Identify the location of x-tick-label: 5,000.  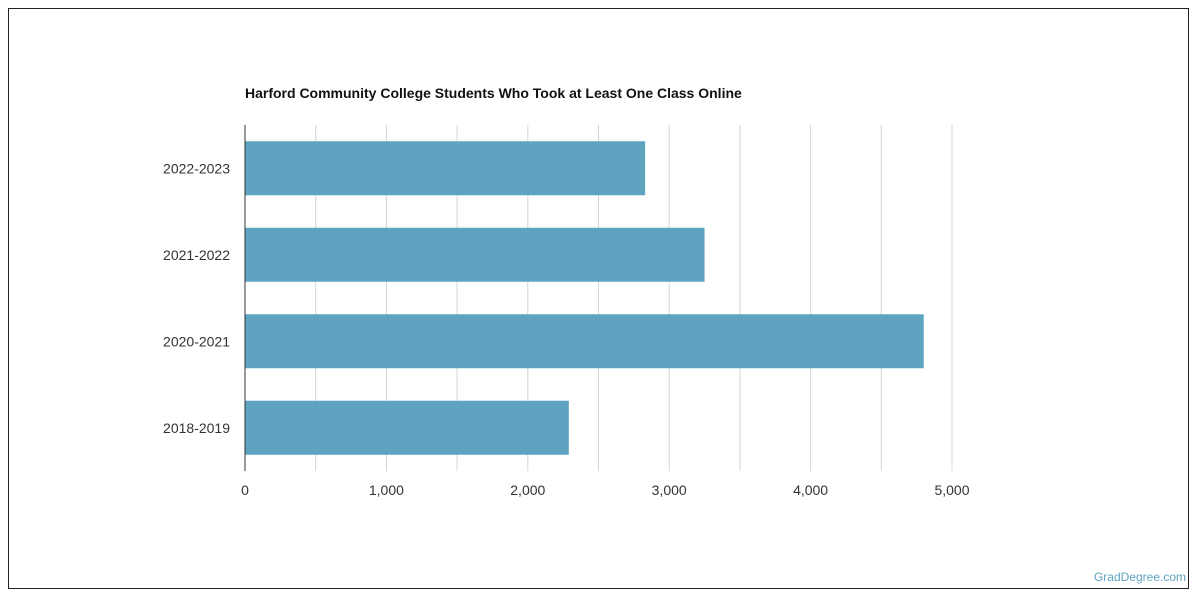
(951, 490).